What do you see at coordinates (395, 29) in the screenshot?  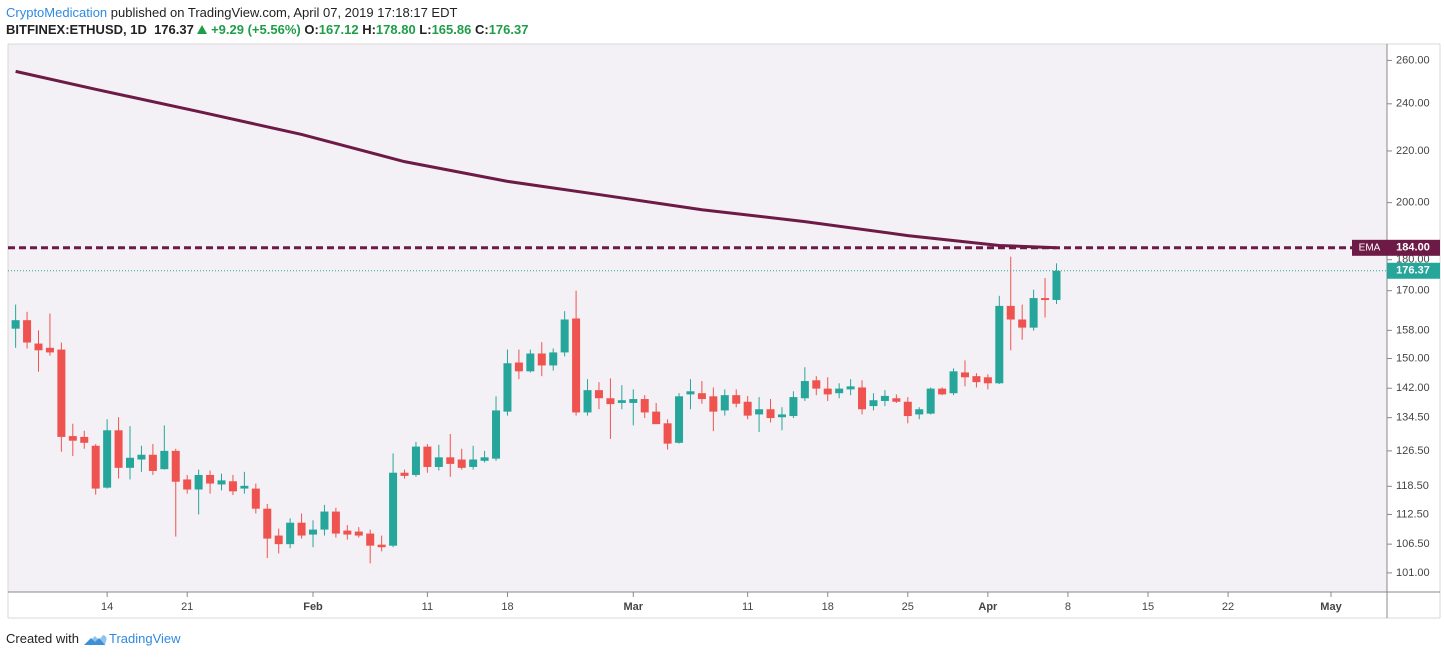 I see `ohlc-value: 178.80` at bounding box center [395, 29].